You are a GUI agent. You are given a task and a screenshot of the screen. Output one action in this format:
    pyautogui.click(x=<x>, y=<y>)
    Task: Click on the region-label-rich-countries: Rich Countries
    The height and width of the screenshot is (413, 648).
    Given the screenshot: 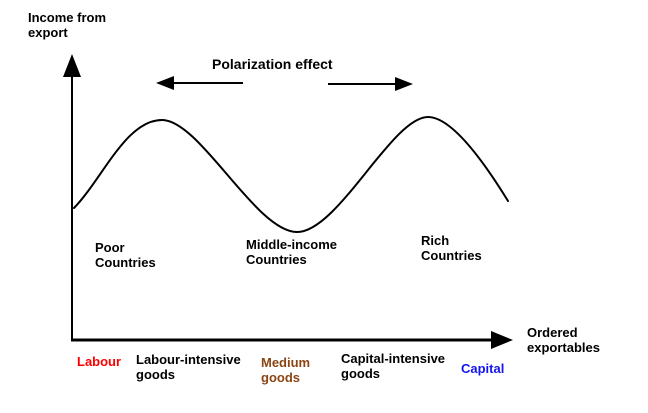 What is the action you would take?
    pyautogui.click(x=451, y=248)
    